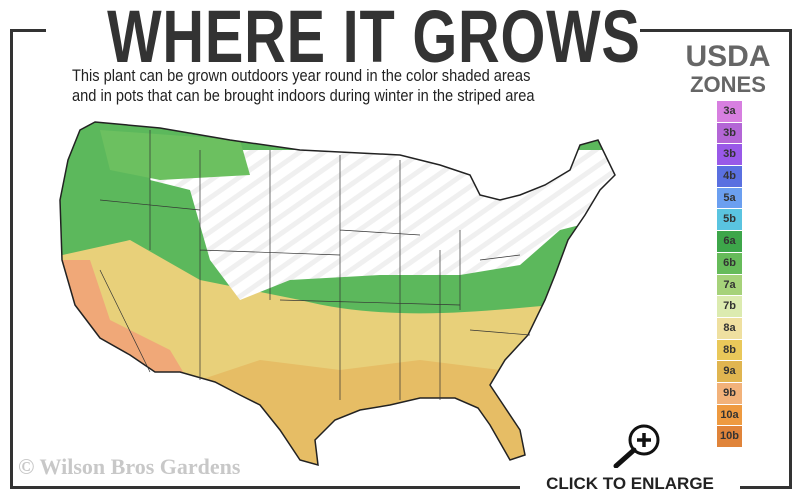 This screenshot has width=800, height=500. What do you see at coordinates (729, 393) in the screenshot?
I see `legend-zone-9b: 9b` at bounding box center [729, 393].